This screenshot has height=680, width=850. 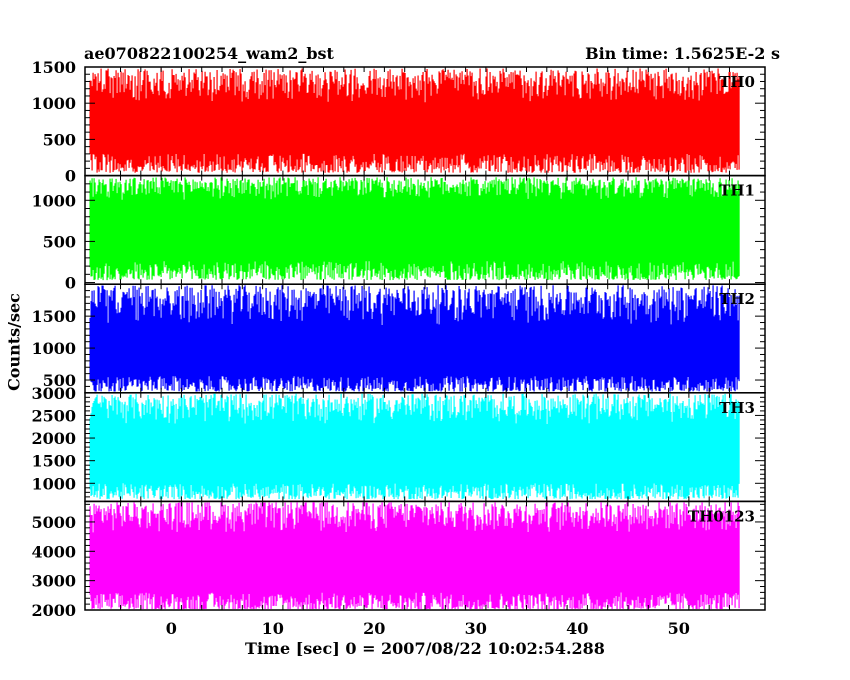 I want to click on x-tick-label: 40, so click(x=577, y=628).